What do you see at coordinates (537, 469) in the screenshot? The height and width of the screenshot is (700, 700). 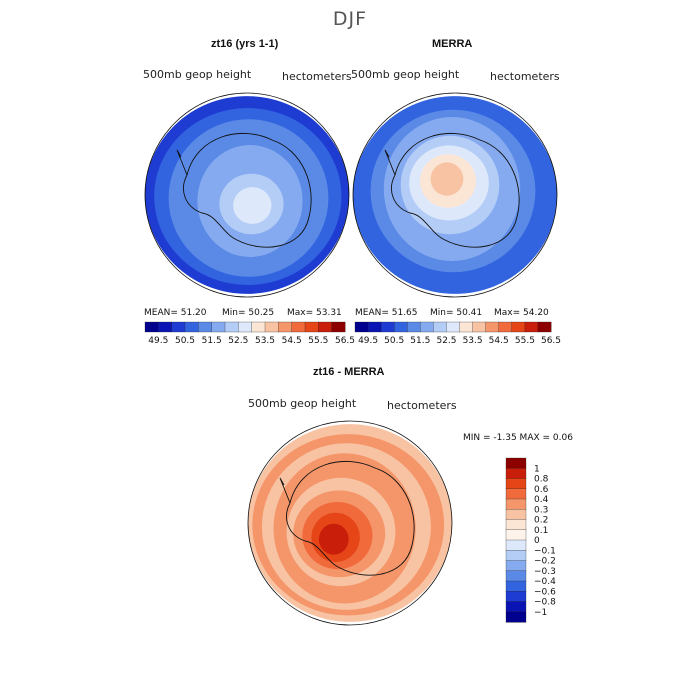 I see `panel3-colorbar-tick-label: 1` at bounding box center [537, 469].